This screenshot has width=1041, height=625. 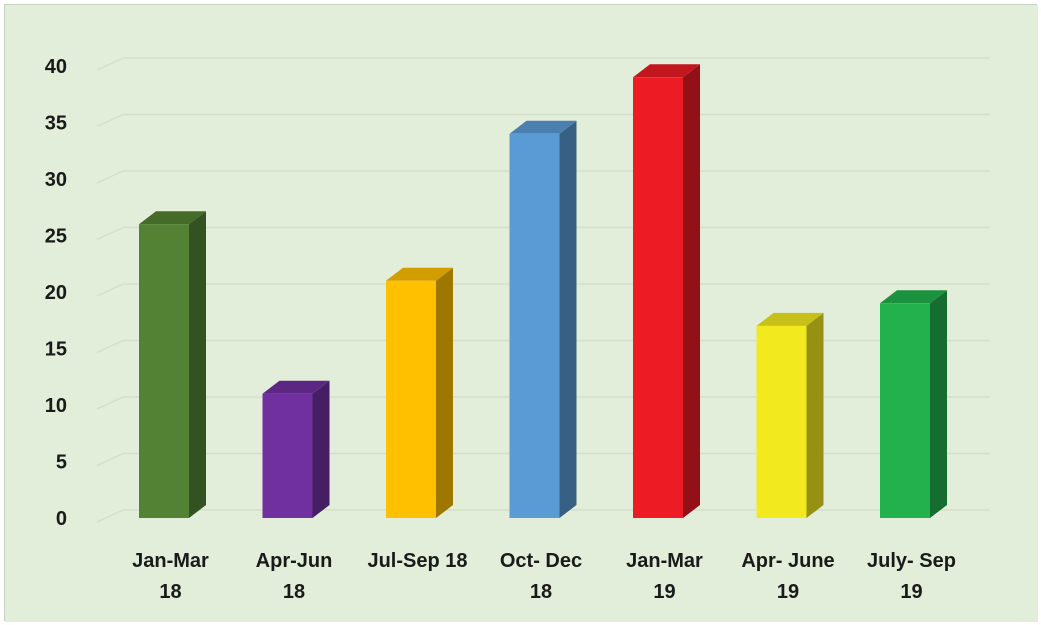 What do you see at coordinates (664, 576) in the screenshot?
I see `x-category-label: Jan-Mar 19` at bounding box center [664, 576].